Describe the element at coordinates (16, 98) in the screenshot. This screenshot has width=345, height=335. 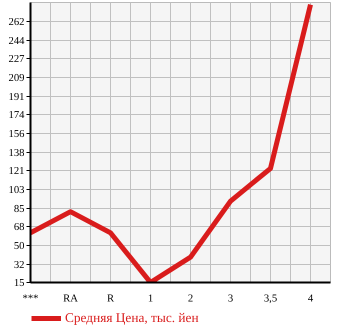
I see `y-tick-label: 191` at that location.